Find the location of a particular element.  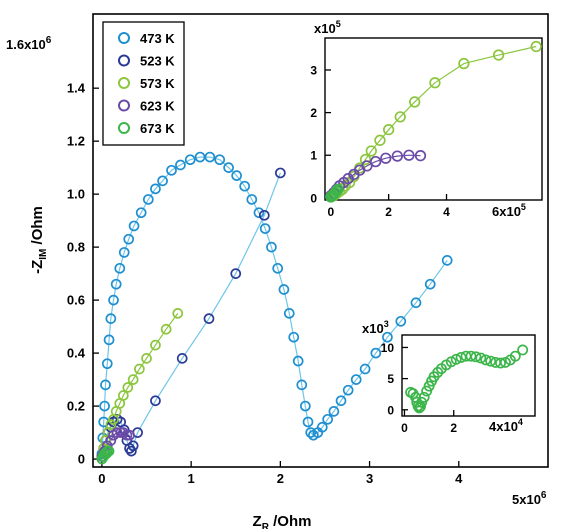

legend-label: 473 K is located at coordinates (157, 38).